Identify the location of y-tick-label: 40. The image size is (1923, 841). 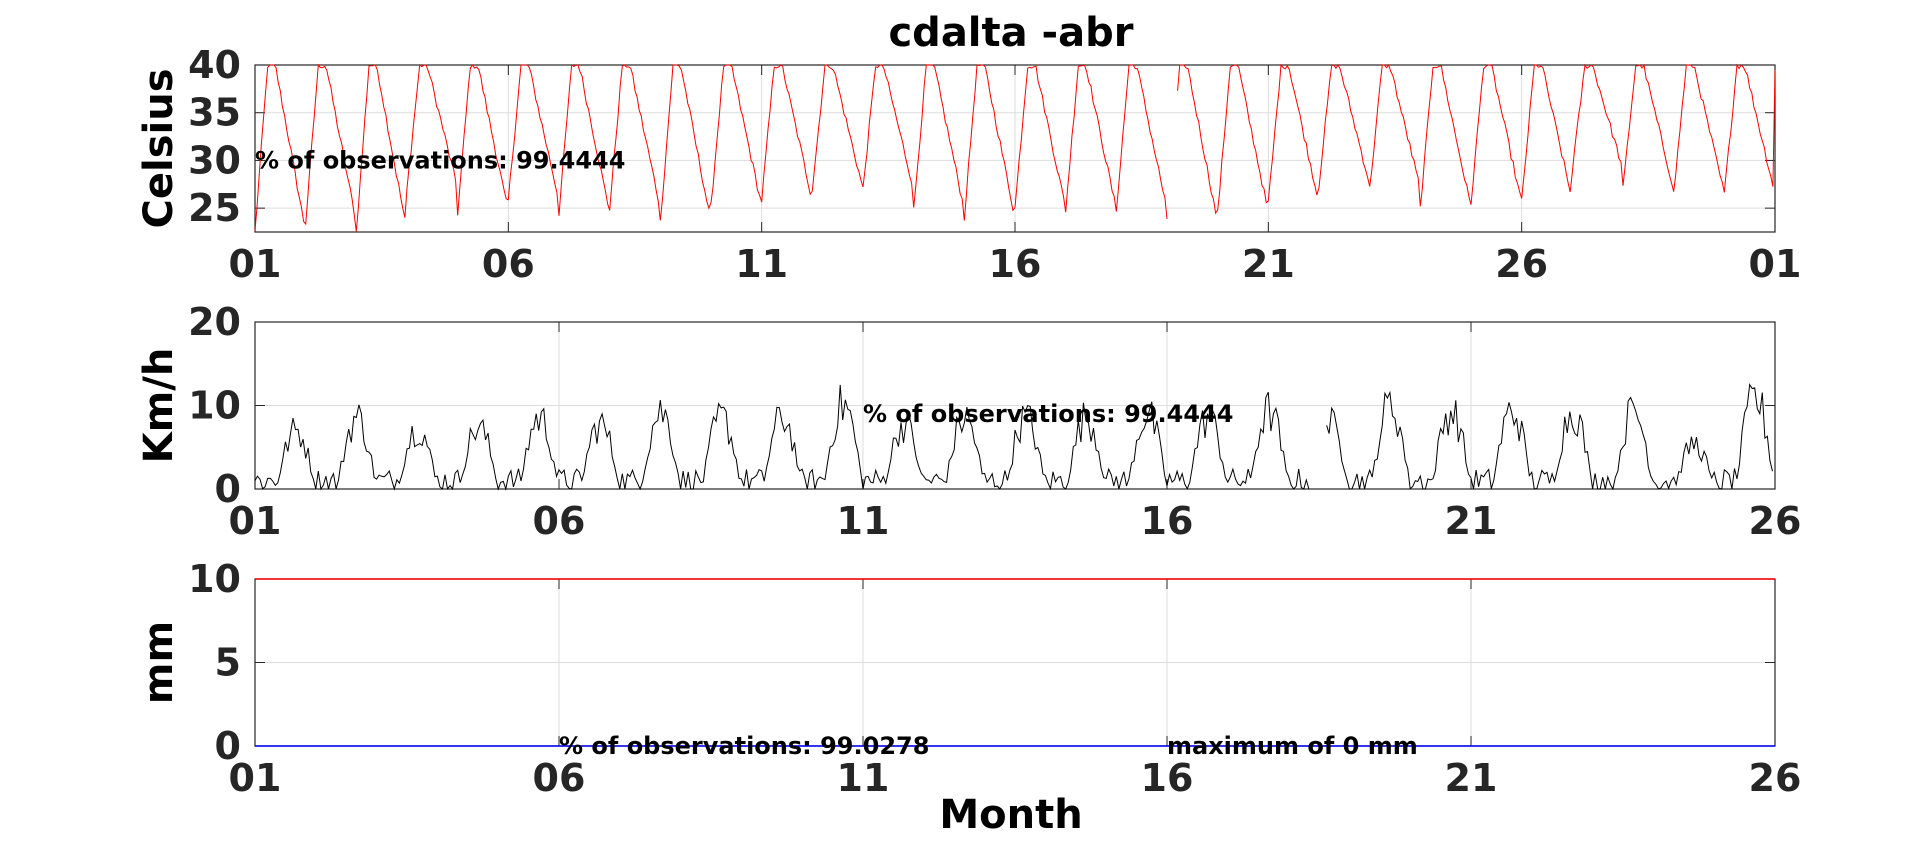
(214, 65).